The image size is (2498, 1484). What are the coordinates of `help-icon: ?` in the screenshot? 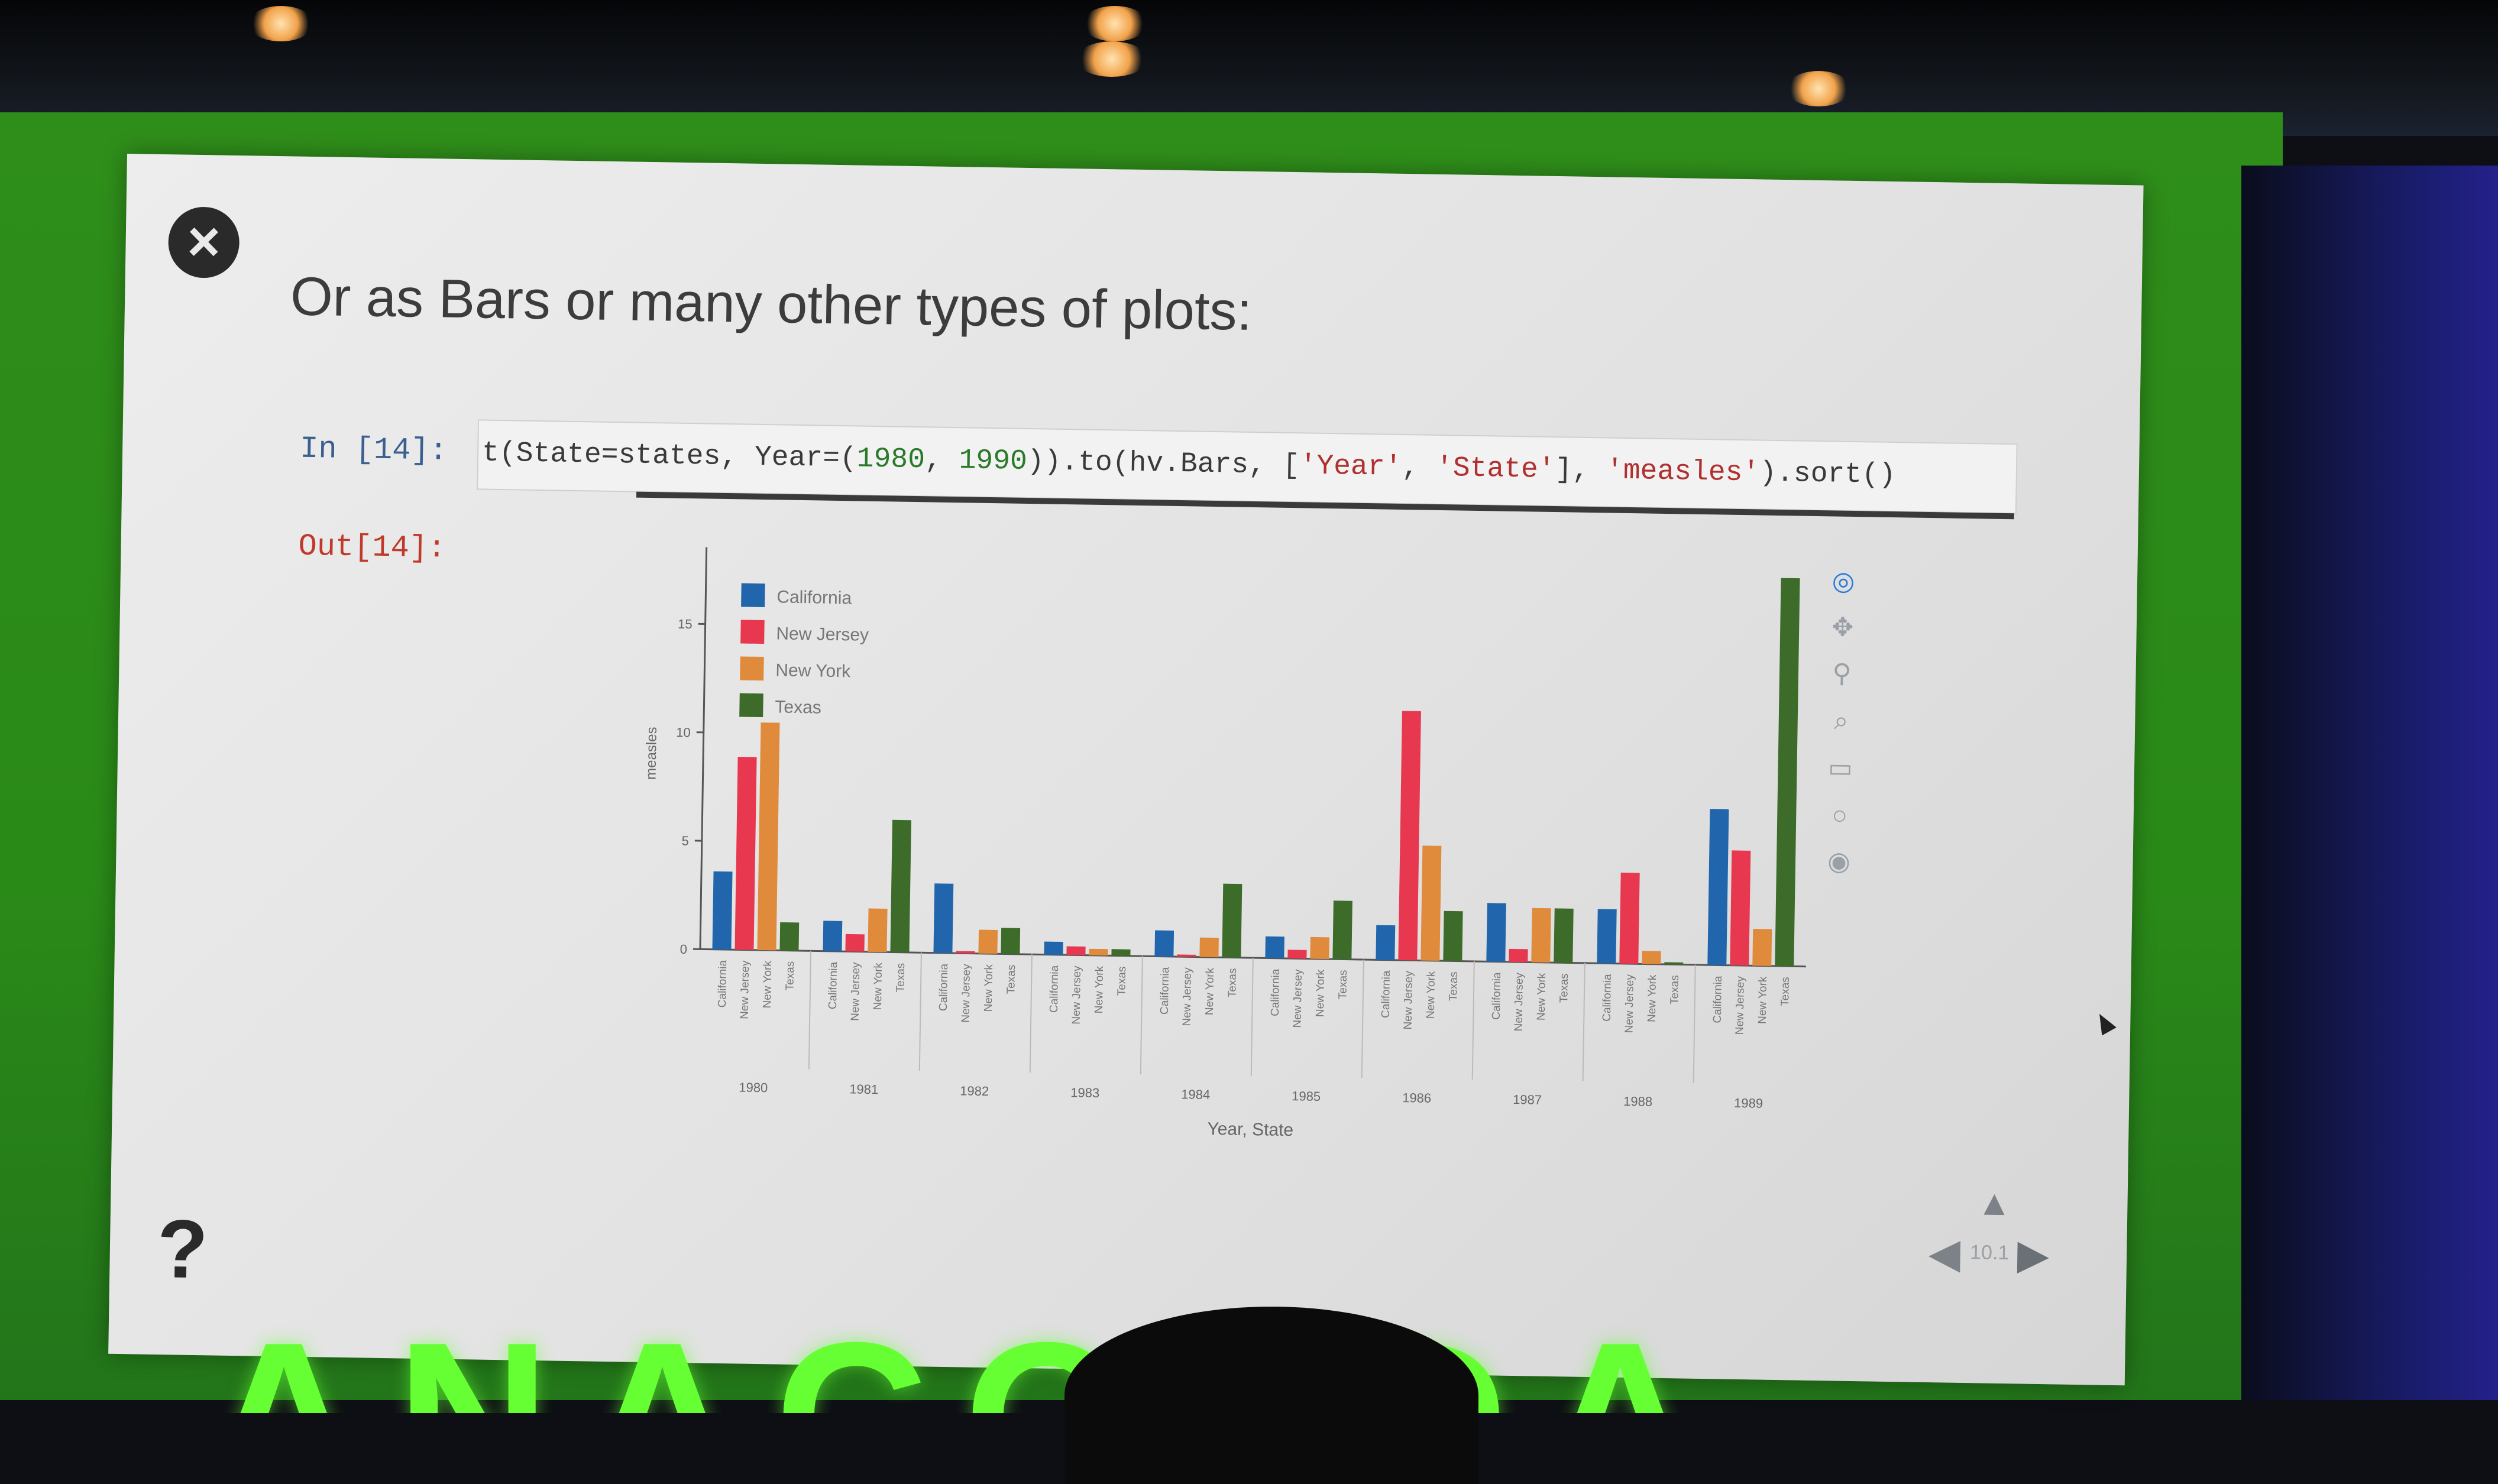 It's located at (183, 1249).